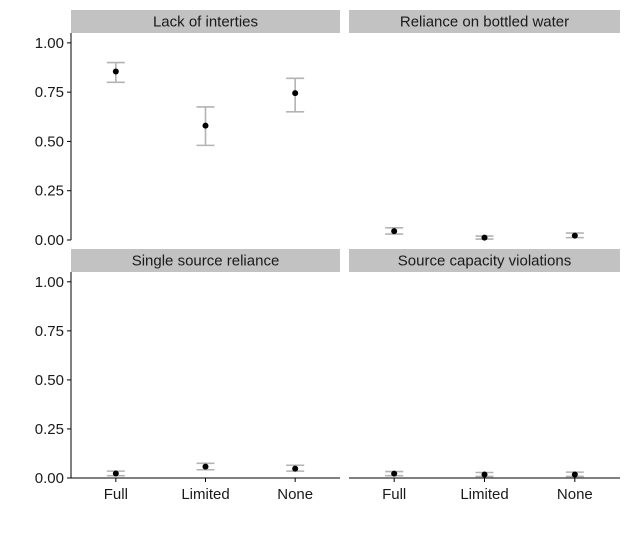 The height and width of the screenshot is (533, 629). I want to click on panel-2-strip, so click(484, 21).